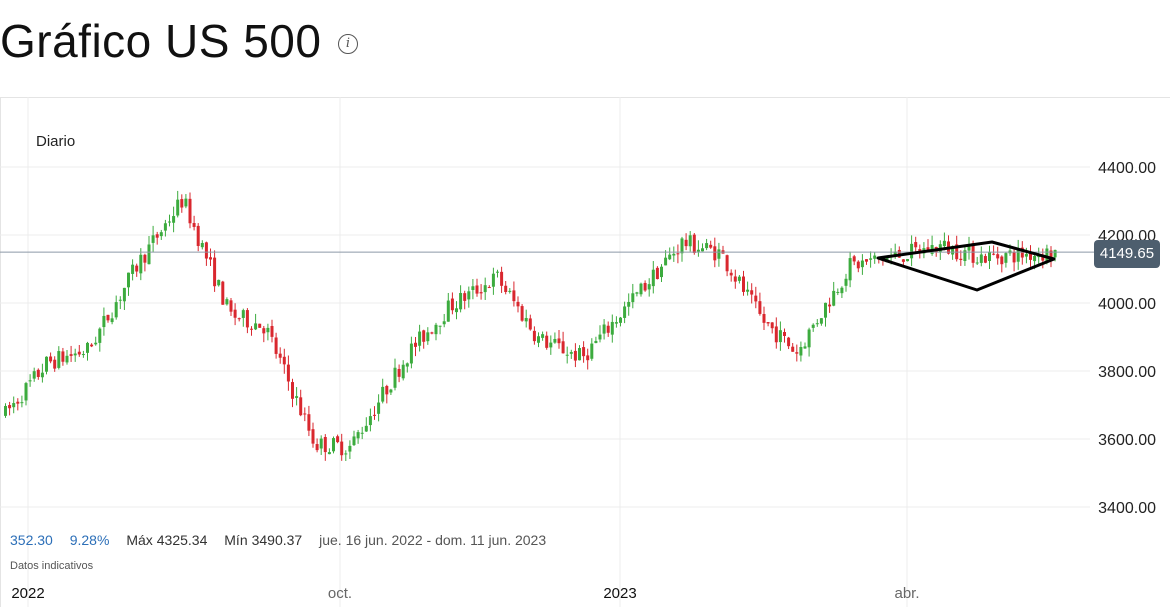 The height and width of the screenshot is (607, 1170). Describe the element at coordinates (139, 540) in the screenshot. I see `max-label: Máx` at that location.